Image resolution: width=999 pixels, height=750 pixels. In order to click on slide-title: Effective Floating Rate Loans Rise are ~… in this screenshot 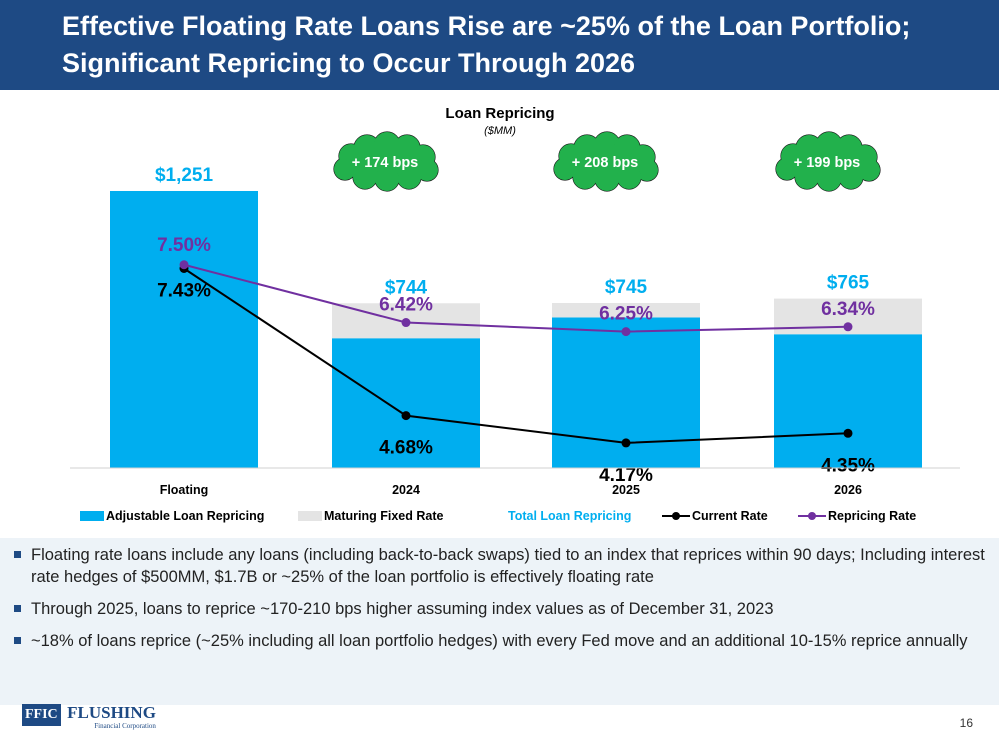, I will do `click(522, 45)`.